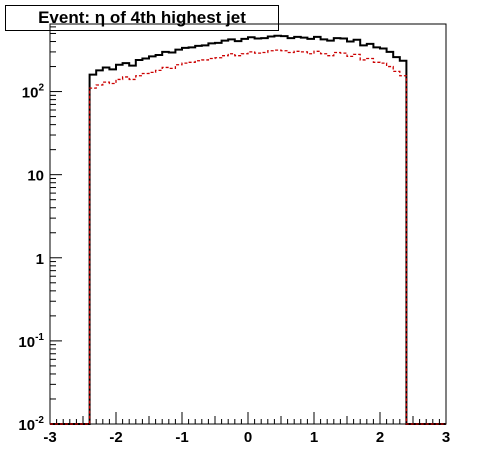  I want to click on x-tick-label: -1, so click(181, 437).